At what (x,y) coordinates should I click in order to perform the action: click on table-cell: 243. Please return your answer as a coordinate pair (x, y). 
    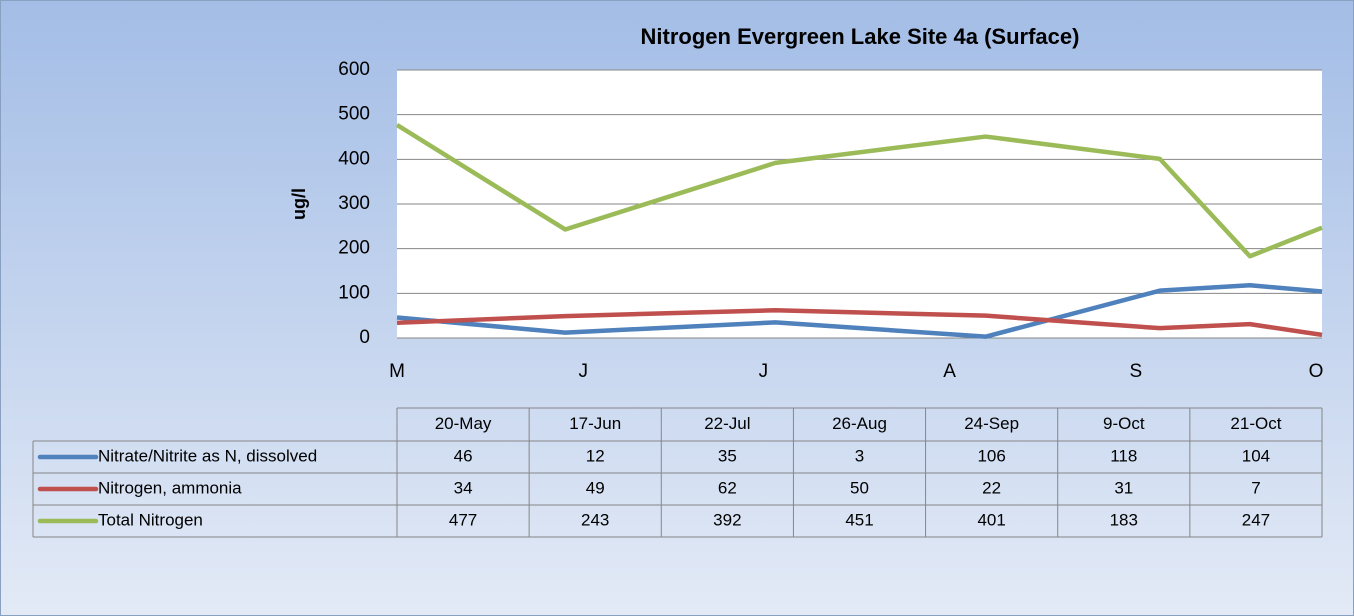
    Looking at the image, I should click on (595, 519).